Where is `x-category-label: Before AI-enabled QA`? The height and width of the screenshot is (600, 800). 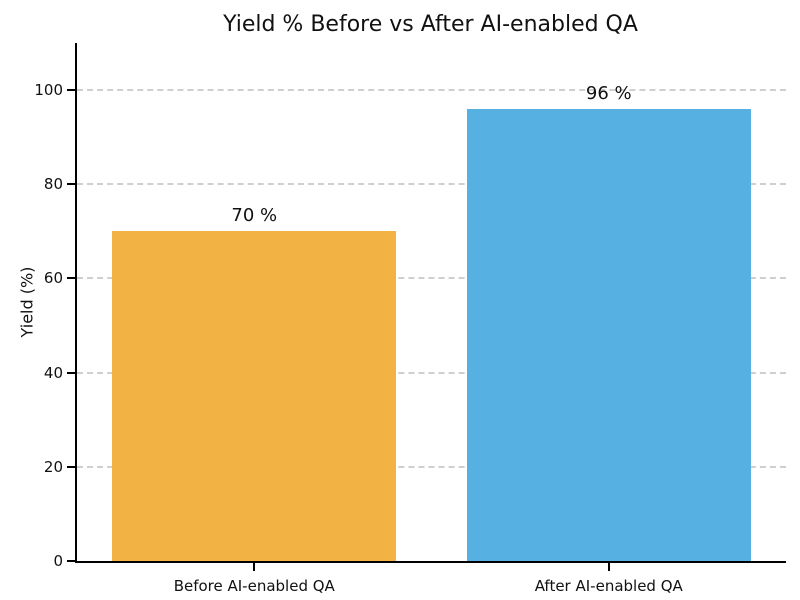
x-category-label: Before AI-enabled QA is located at coordinates (254, 586).